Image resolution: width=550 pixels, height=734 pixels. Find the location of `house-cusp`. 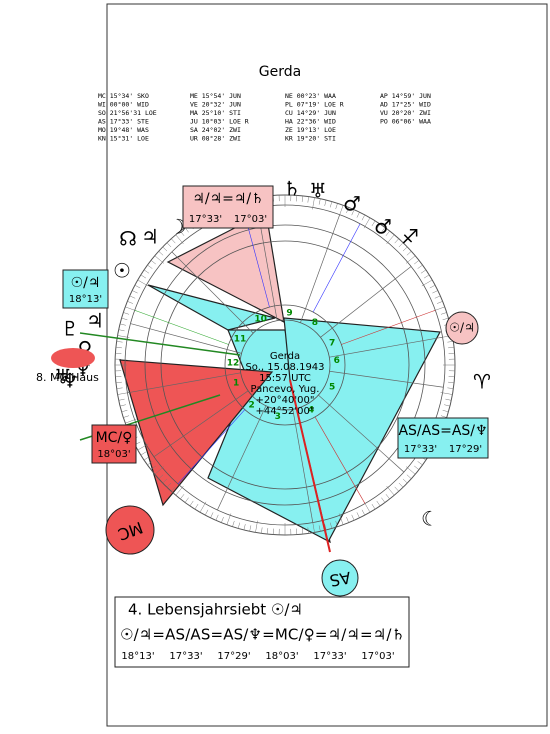

house-cusp is located at coordinates (319, 269).